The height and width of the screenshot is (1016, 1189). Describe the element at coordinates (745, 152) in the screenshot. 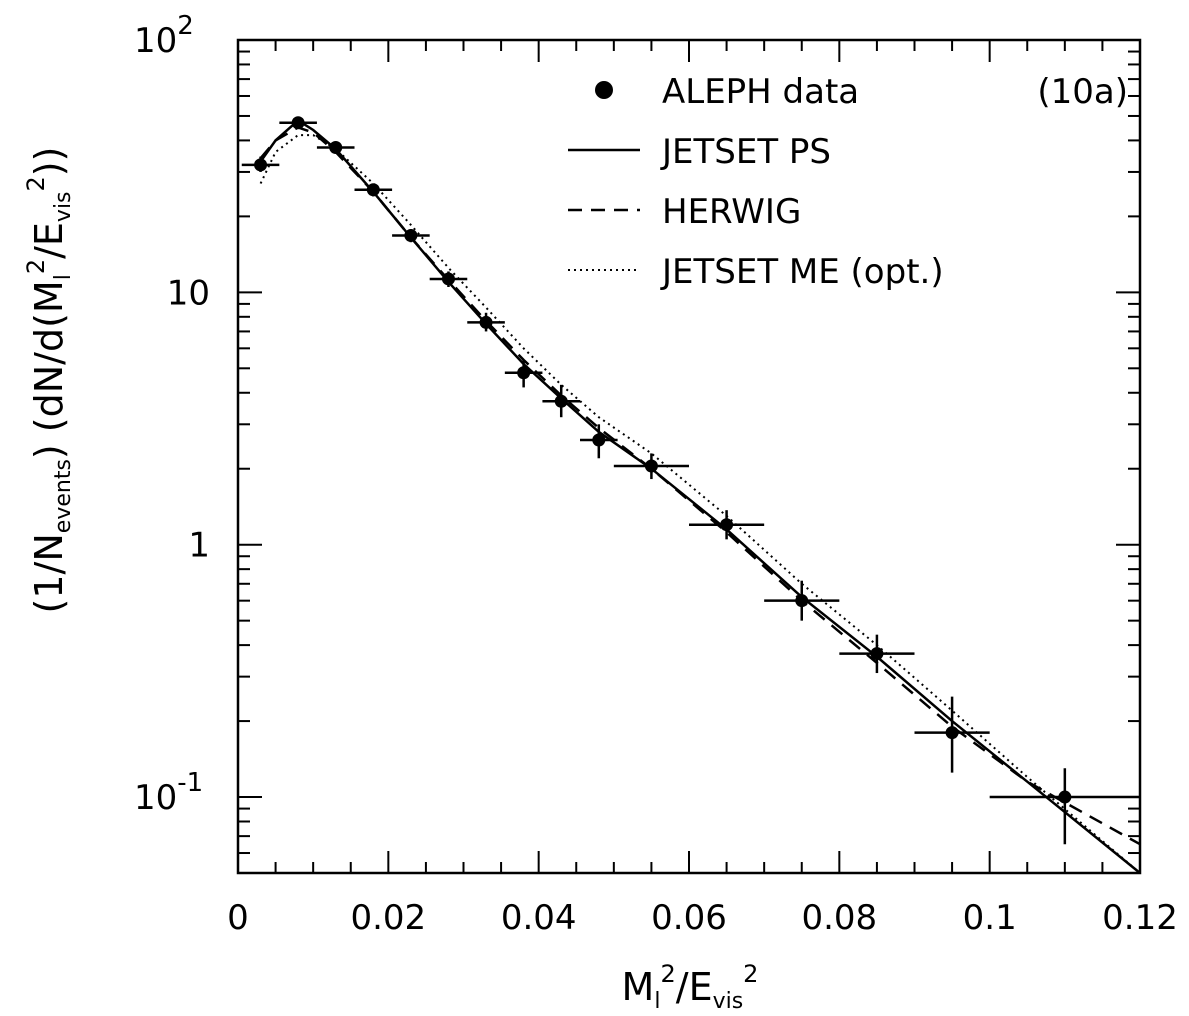

I see `legend-label: JETSET PS` at that location.